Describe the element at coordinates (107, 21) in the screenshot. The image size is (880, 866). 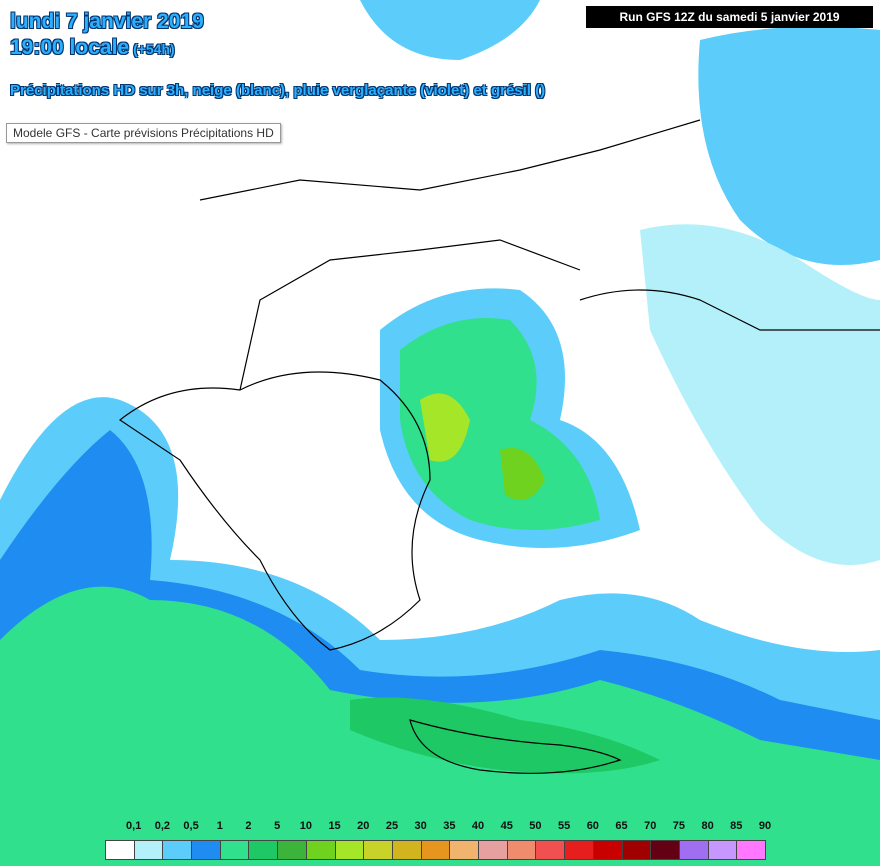
I see `forecast-date: lundi 7 janvier 2019` at that location.